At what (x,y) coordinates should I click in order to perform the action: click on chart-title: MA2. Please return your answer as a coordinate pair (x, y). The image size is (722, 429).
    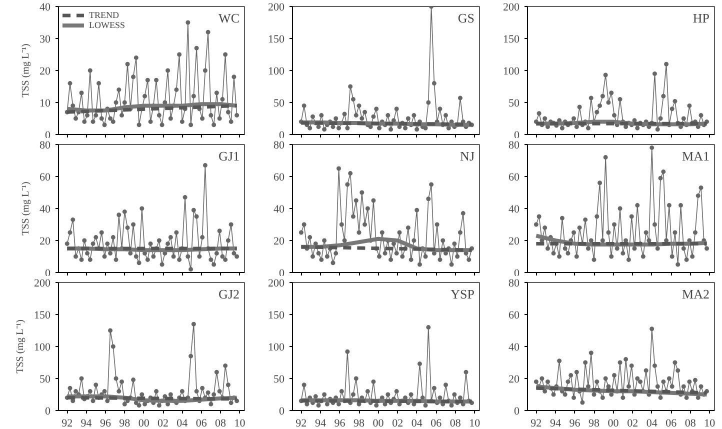
    Looking at the image, I should click on (696, 294).